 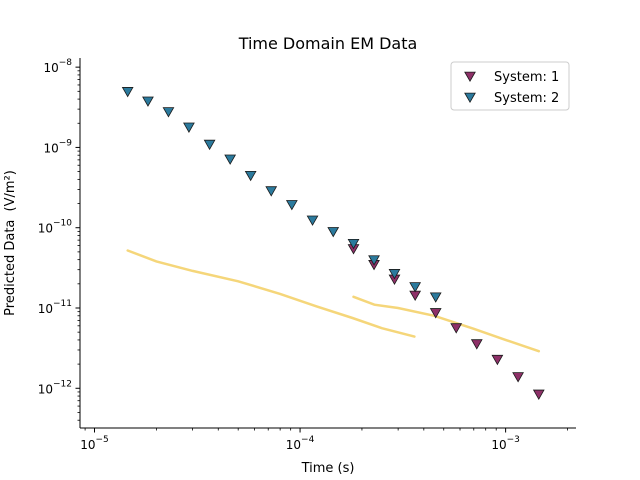 I want to click on legend-frame, so click(x=510, y=86).